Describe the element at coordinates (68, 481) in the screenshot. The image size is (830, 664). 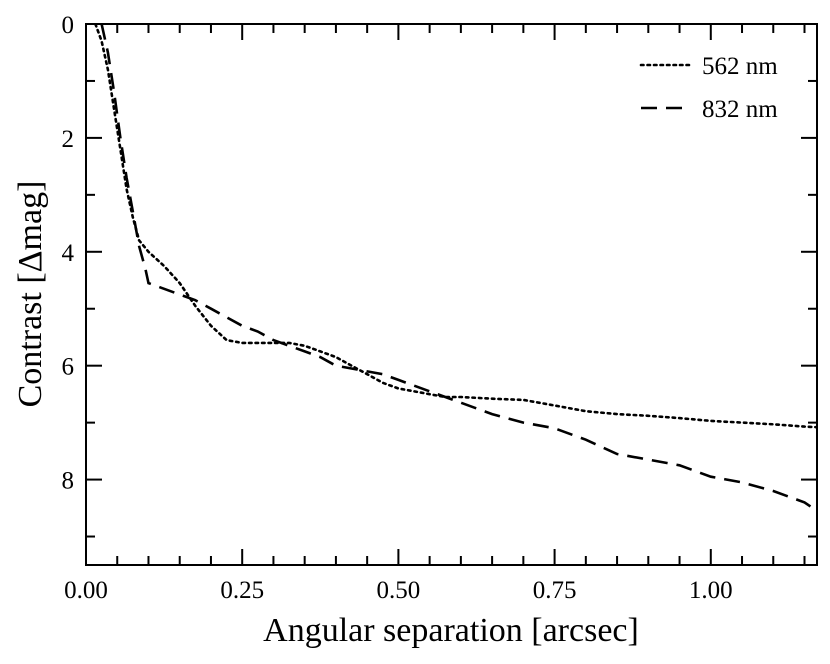
I see `y-tick-label: 8` at that location.